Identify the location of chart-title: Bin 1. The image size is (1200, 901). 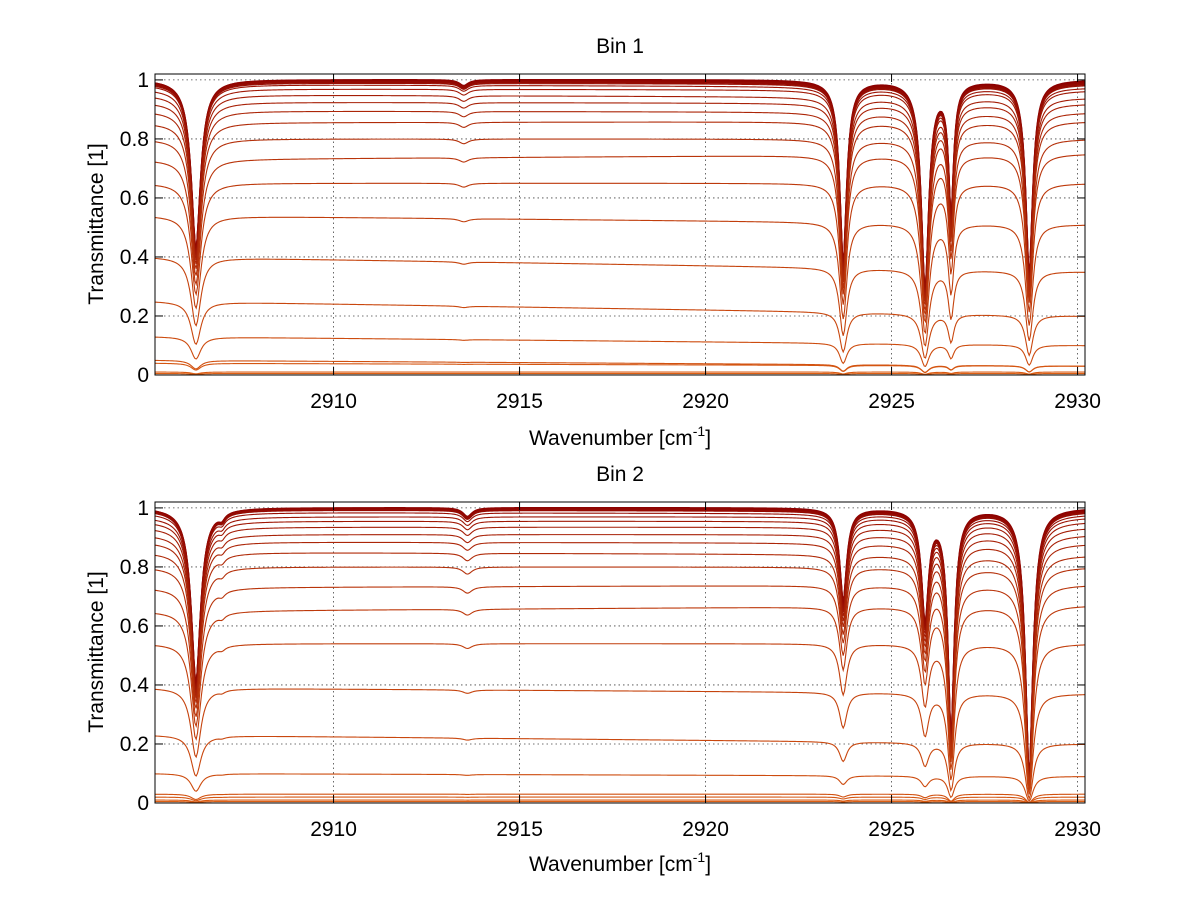
(620, 46).